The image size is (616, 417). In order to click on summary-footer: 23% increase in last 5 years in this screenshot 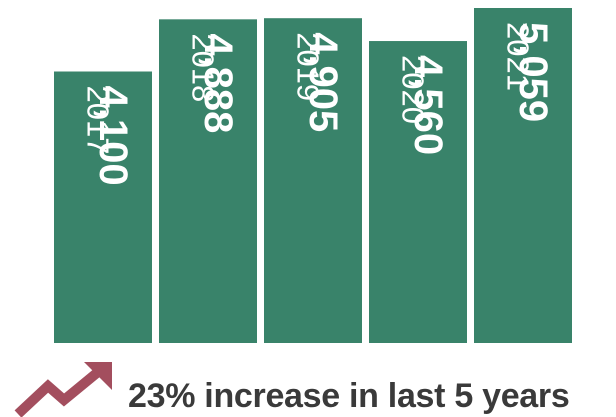, I will do `click(308, 388)`.